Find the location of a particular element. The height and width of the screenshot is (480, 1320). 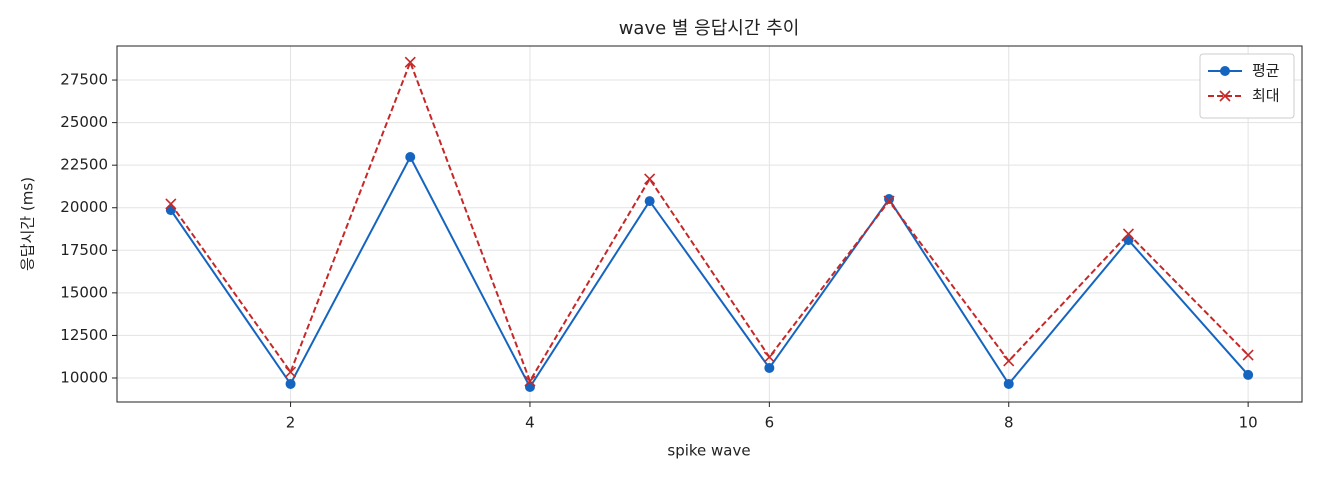

y-tick-label: 25000 is located at coordinates (84, 122).